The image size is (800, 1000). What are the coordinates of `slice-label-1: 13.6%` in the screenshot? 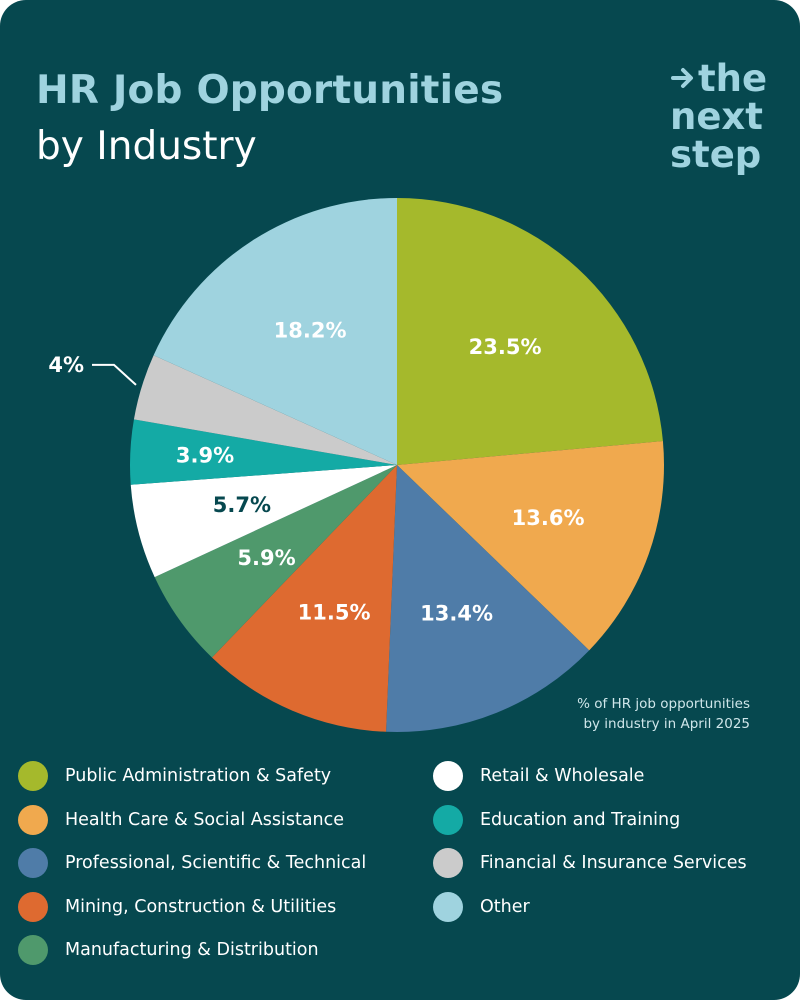 It's located at (548, 518).